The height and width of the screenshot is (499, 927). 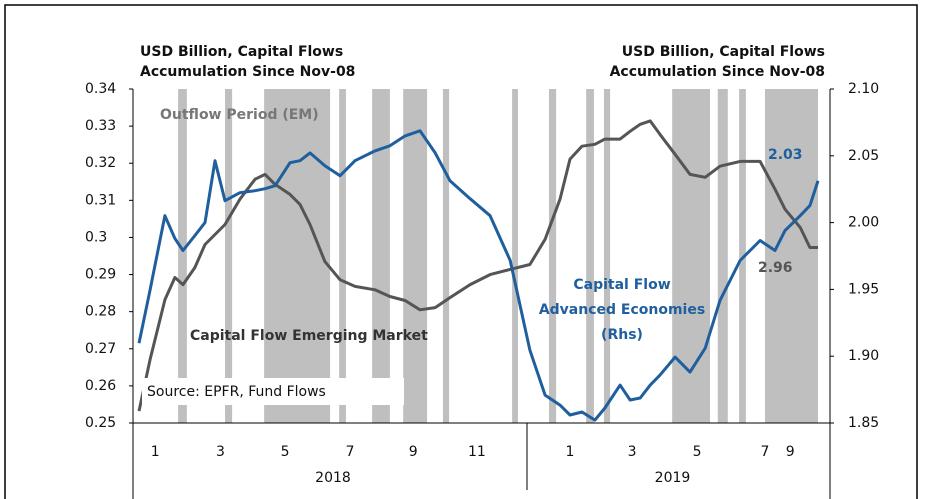 I want to click on series-label: Advanced Economies, so click(x=622, y=310).